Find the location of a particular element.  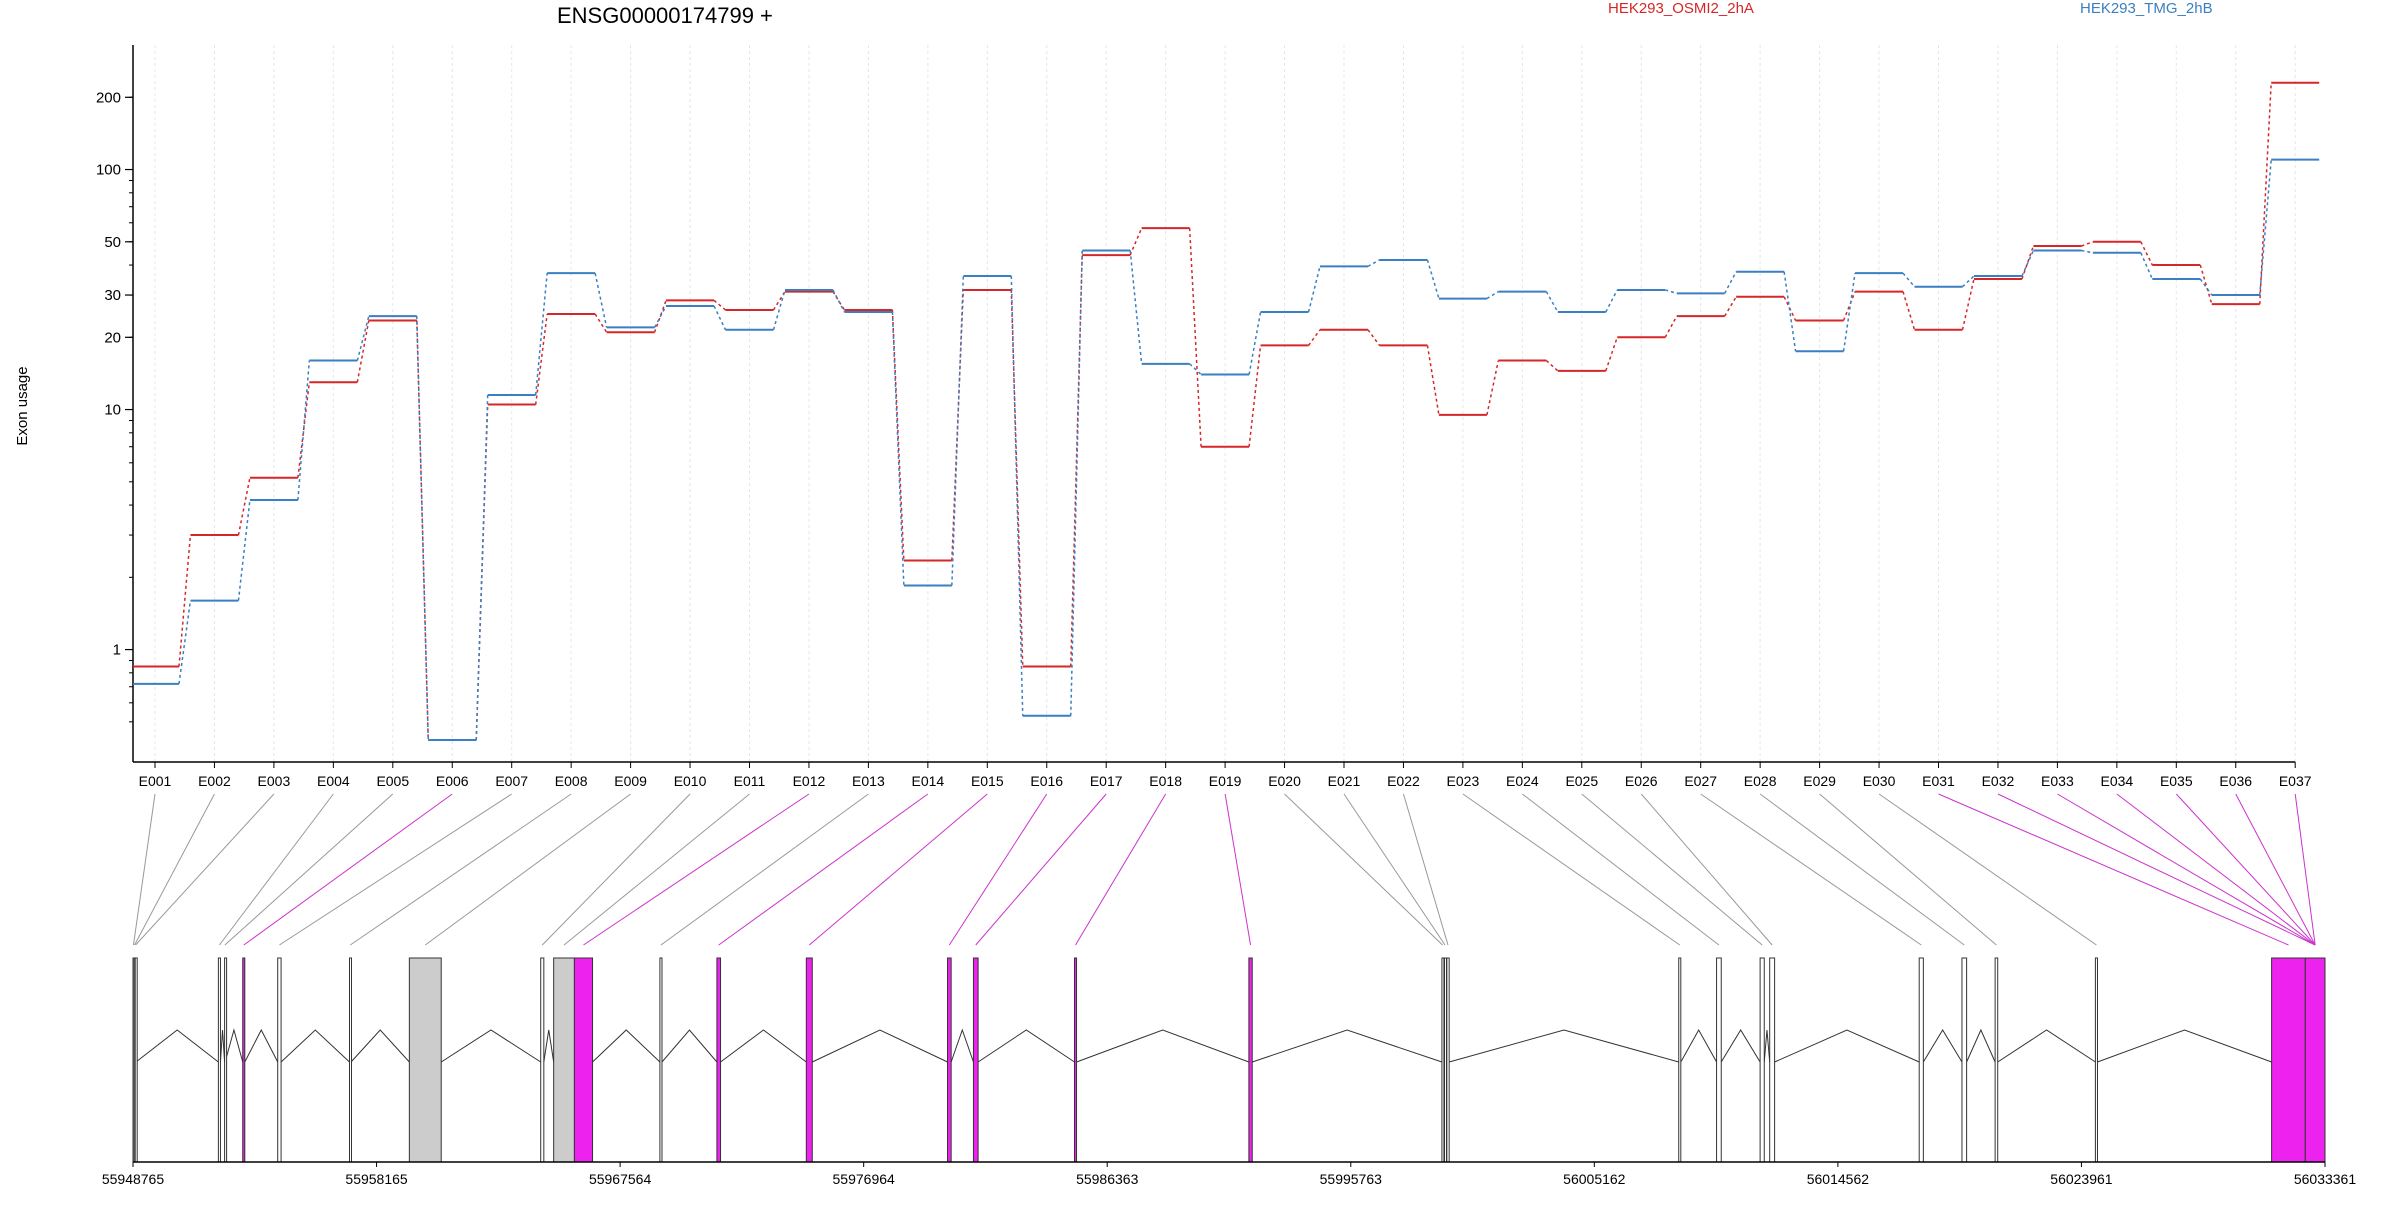

genomic-tick-label: 56005162 is located at coordinates (1594, 1179).